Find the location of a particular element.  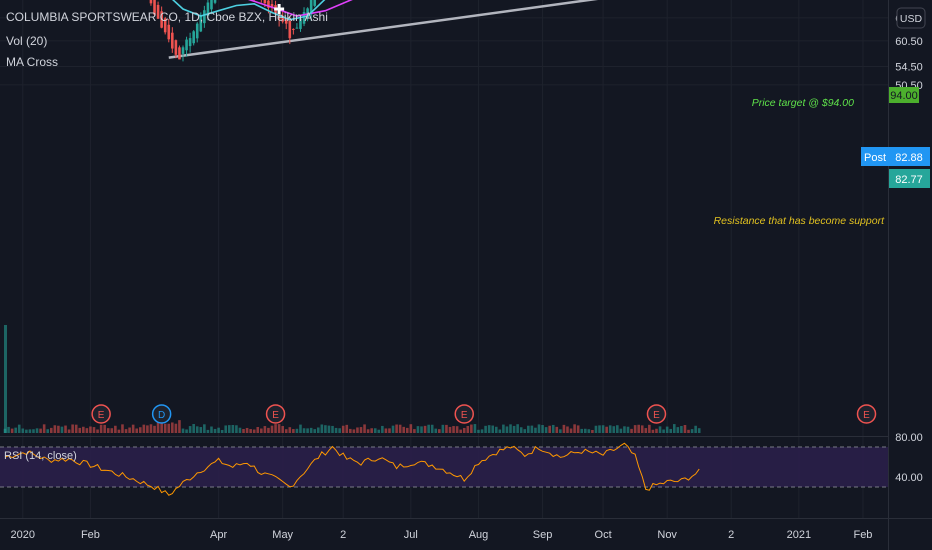

rsi-label: RSI (14, close) is located at coordinates (40, 456).